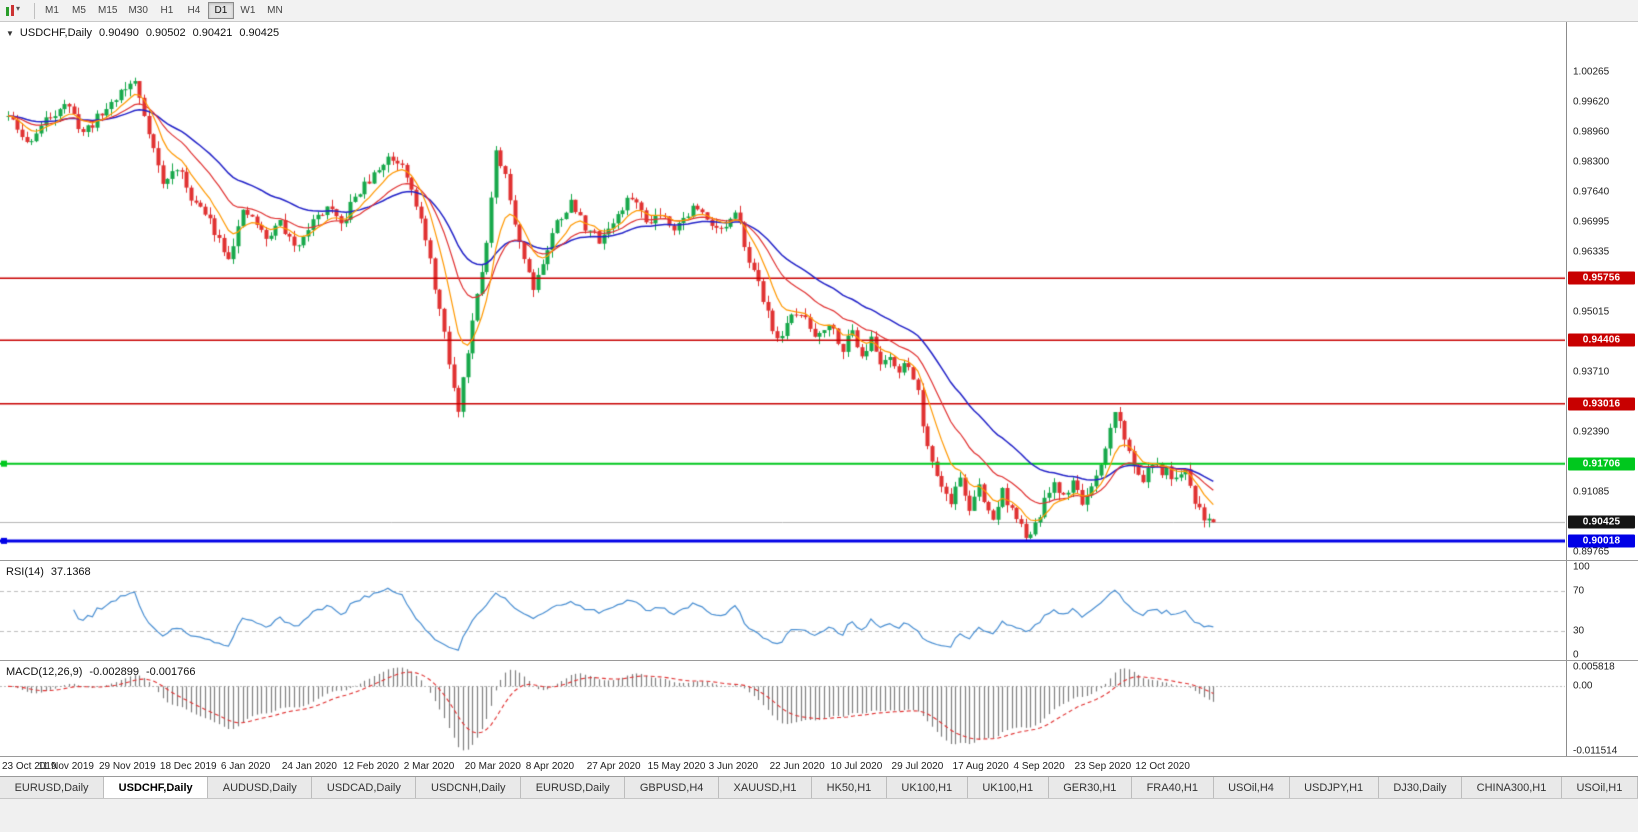 This screenshot has height=832, width=1638. Describe the element at coordinates (1591, 252) in the screenshot. I see `price-axis-label: 0.96335` at that location.